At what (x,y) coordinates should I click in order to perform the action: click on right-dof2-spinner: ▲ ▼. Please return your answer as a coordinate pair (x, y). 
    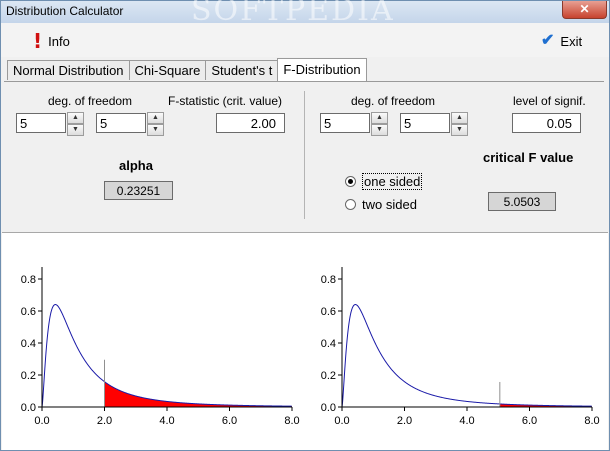
    Looking at the image, I should click on (459, 124).